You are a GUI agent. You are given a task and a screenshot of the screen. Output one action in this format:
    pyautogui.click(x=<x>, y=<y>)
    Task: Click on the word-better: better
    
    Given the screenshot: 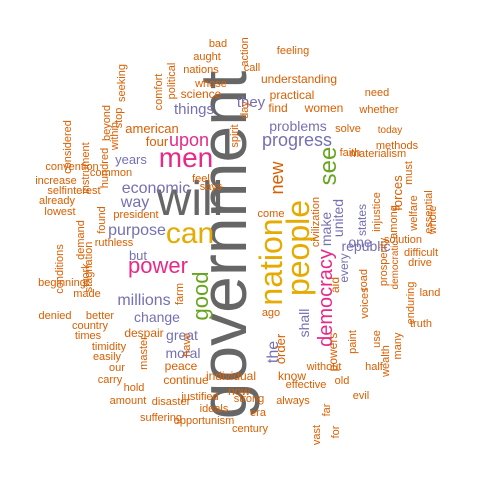 What is the action you would take?
    pyautogui.click(x=100, y=316)
    